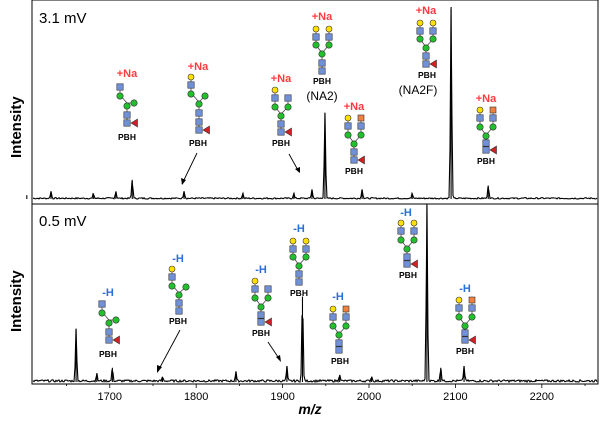 The image size is (600, 422). What do you see at coordinates (455, 397) in the screenshot?
I see `x-tick-label: 2100` at bounding box center [455, 397].